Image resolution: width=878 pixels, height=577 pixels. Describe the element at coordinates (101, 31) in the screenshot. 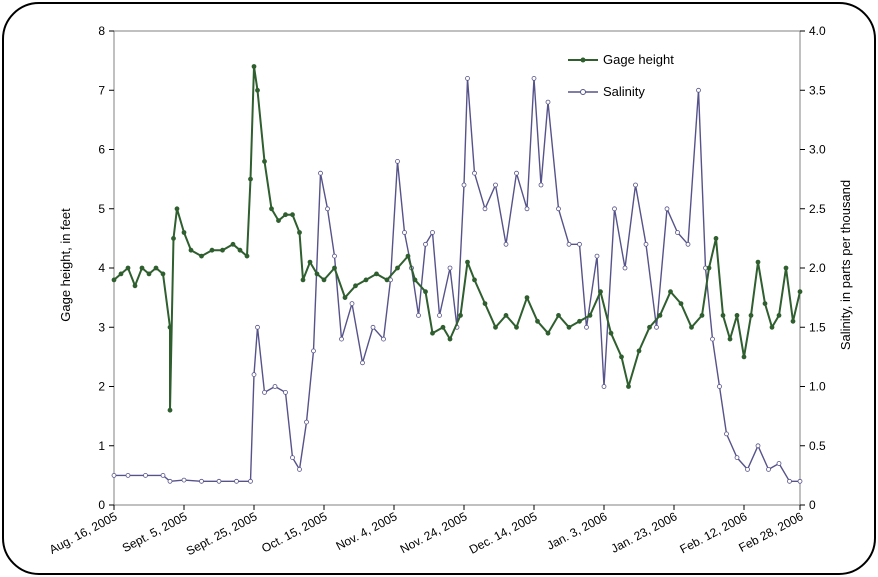

I see `y-left-tick-label: 8` at that location.